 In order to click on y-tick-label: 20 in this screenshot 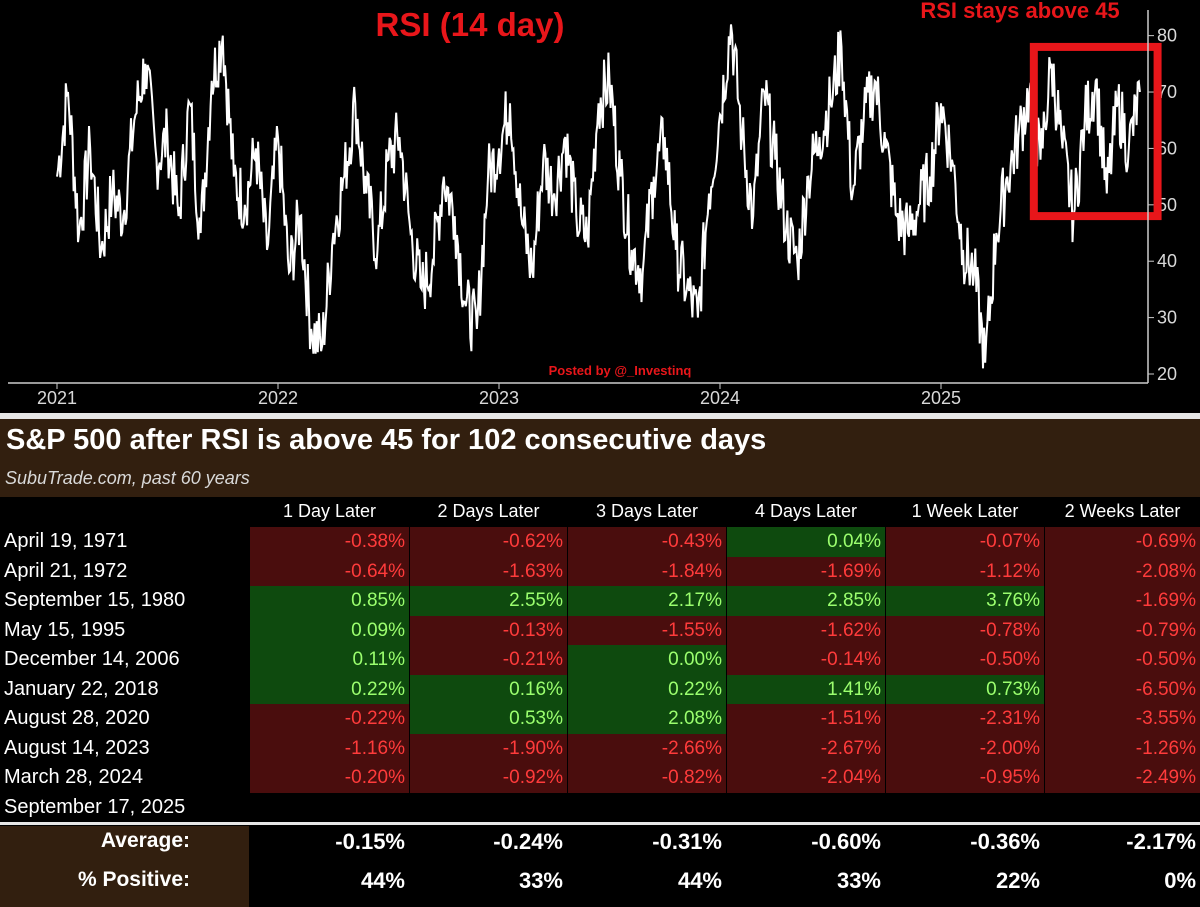, I will do `click(1167, 374)`.